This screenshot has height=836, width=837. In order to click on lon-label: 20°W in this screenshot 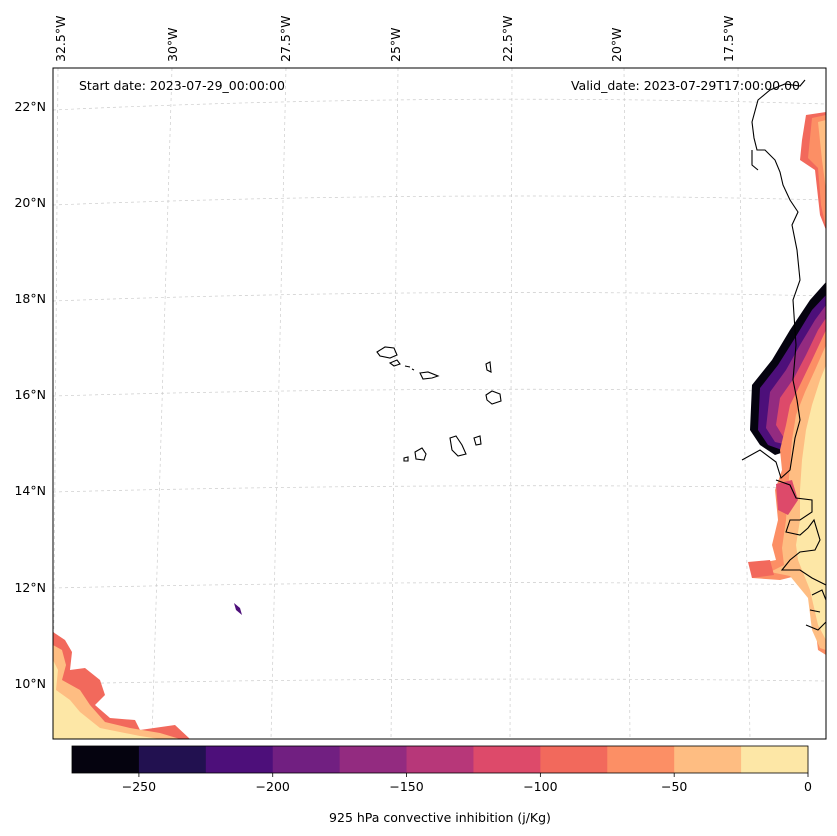, I will do `click(616, 44)`.